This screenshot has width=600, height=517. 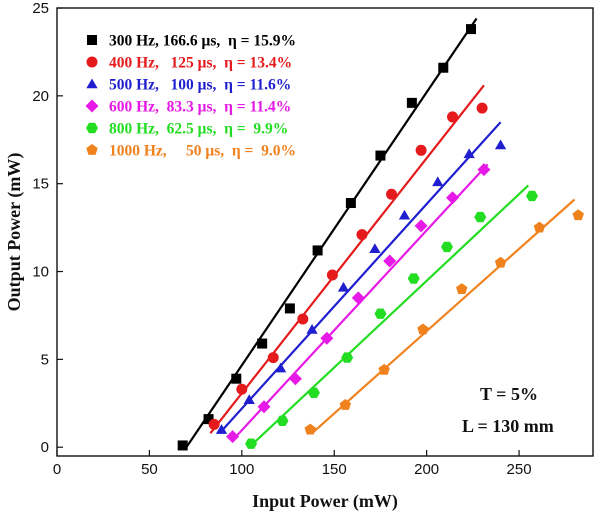 What do you see at coordinates (40, 96) in the screenshot?
I see `y-tick-label: 20` at bounding box center [40, 96].